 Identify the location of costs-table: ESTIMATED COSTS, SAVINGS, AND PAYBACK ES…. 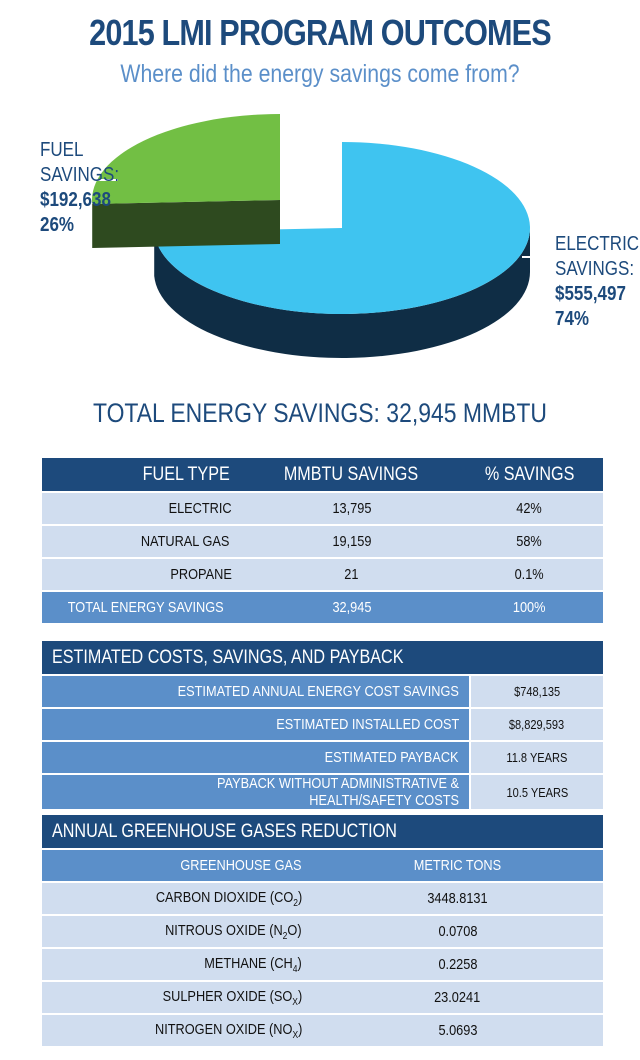
(322, 726).